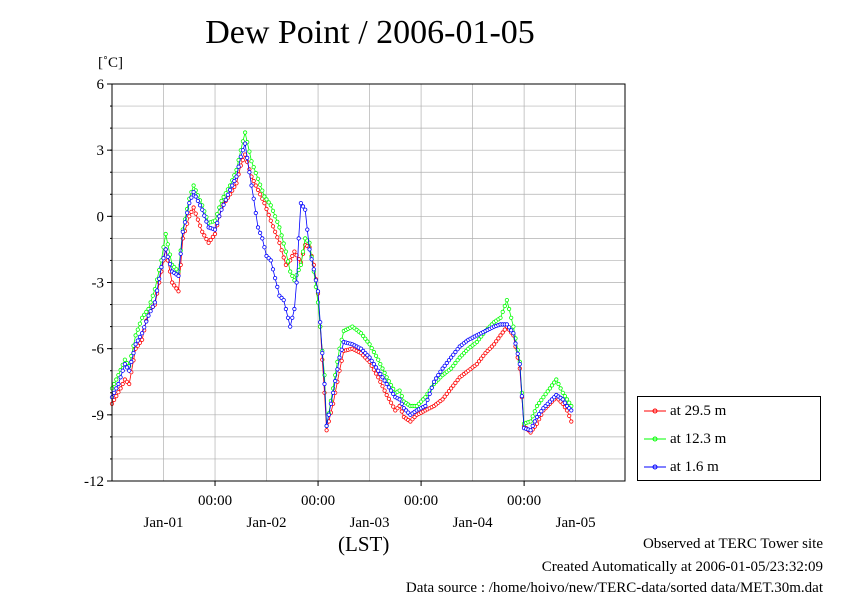 This screenshot has width=842, height=597. Describe the element at coordinates (101, 151) in the screenshot. I see `y-tick-label: 3` at that location.